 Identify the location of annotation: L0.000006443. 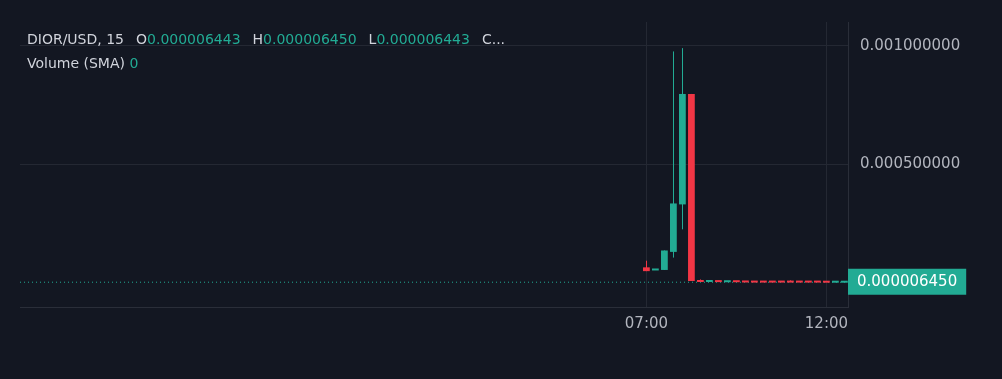
(419, 38).